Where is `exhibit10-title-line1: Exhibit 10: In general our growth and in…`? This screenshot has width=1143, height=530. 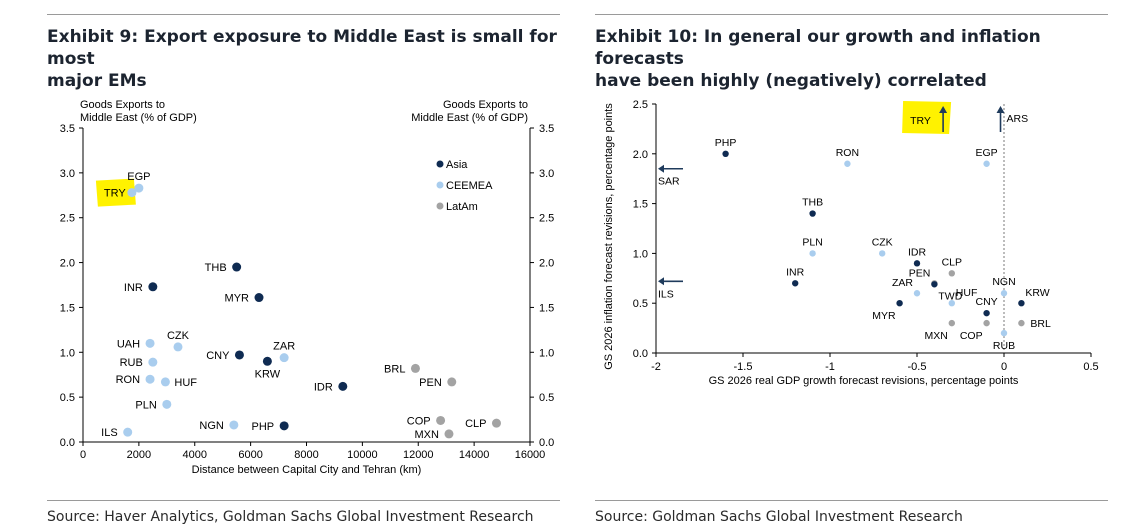
exhibit10-title-line1: Exhibit 10: In general our growth and in… is located at coordinates (818, 48).